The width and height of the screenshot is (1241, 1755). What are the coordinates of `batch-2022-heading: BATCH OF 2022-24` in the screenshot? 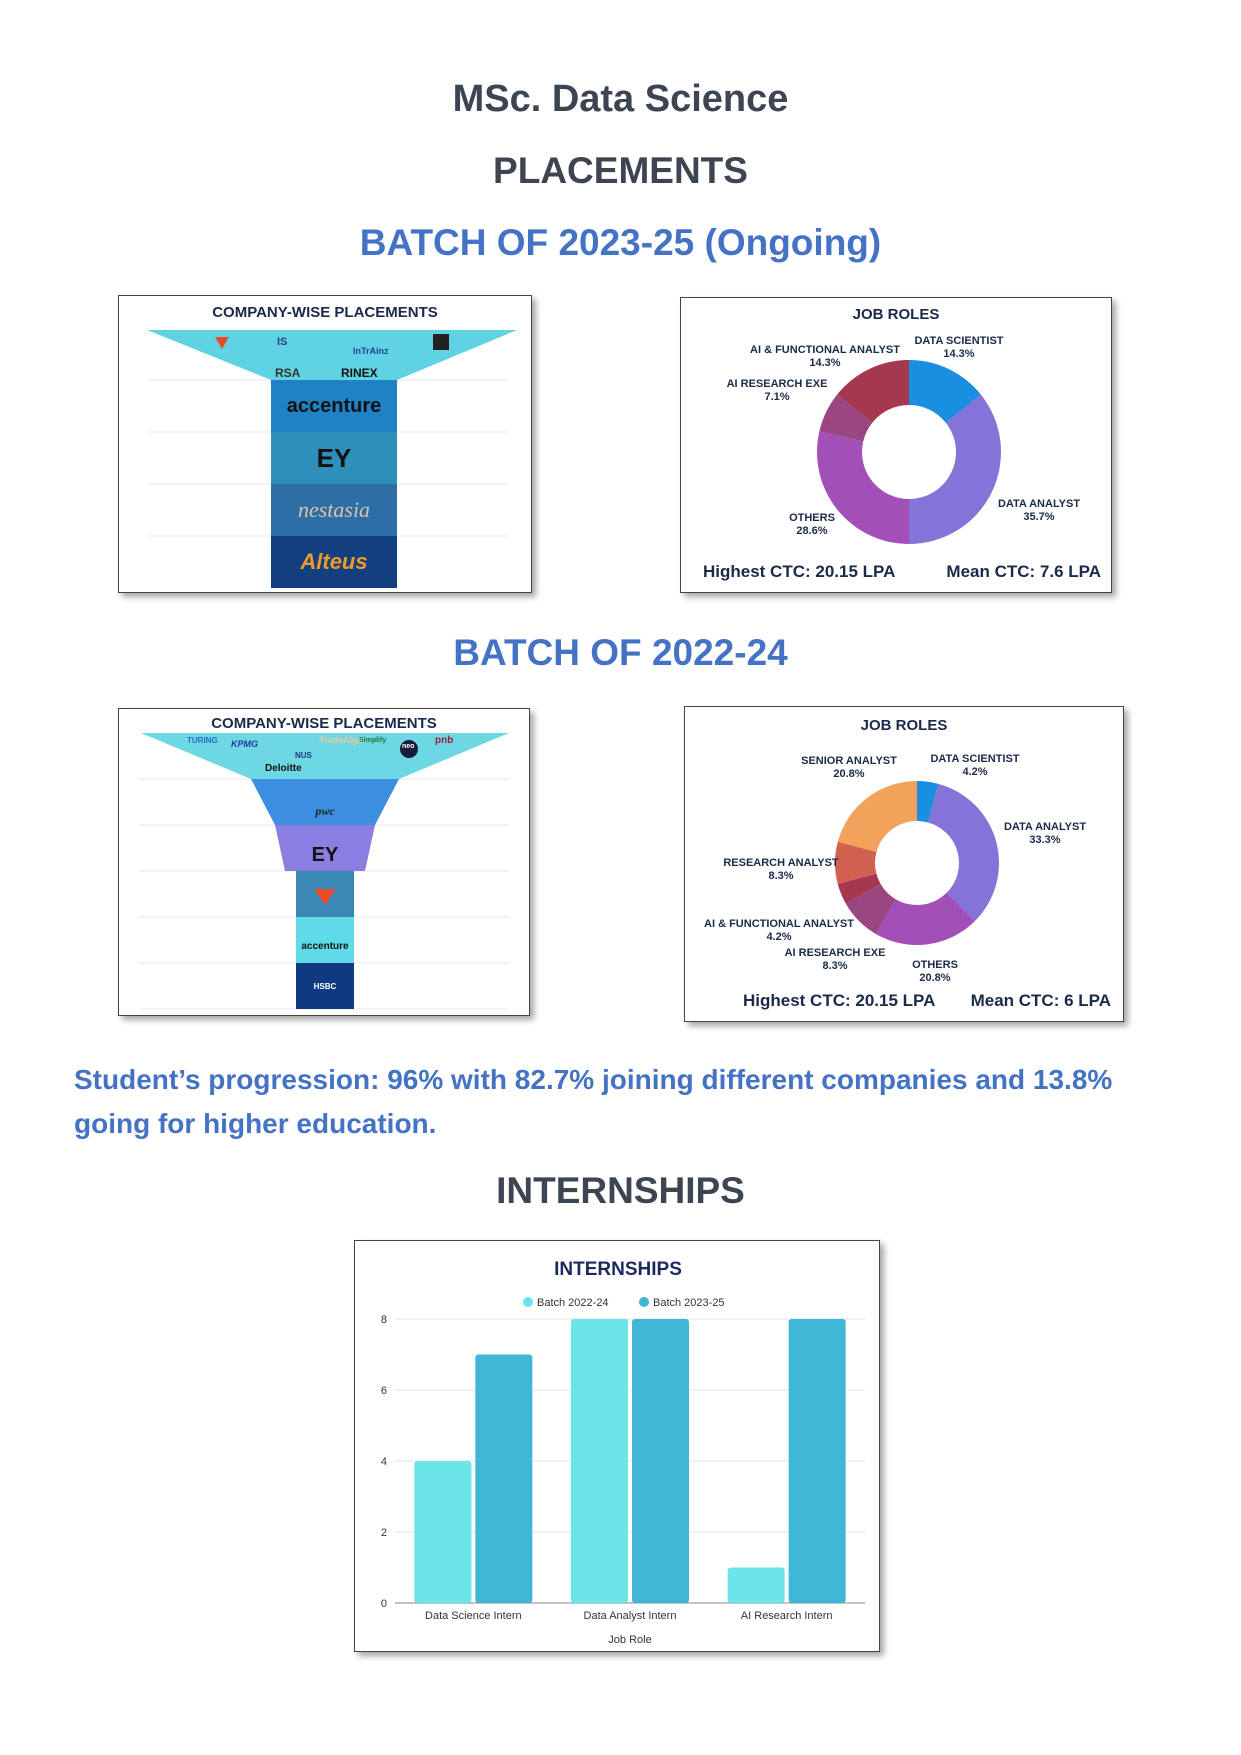 It's located at (620, 652).